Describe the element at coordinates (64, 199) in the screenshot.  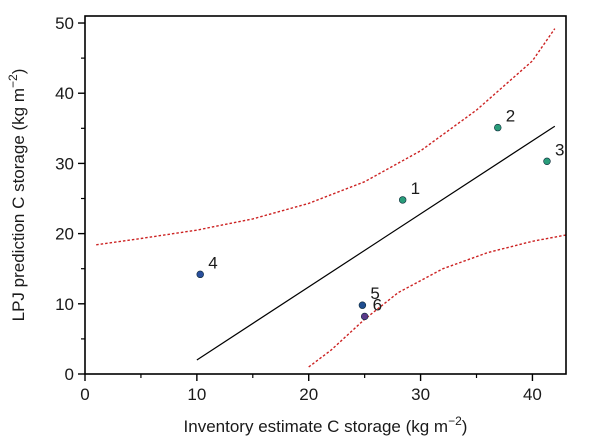
I see `y-tick-labels: 0 10 20 30 40 50` at that location.